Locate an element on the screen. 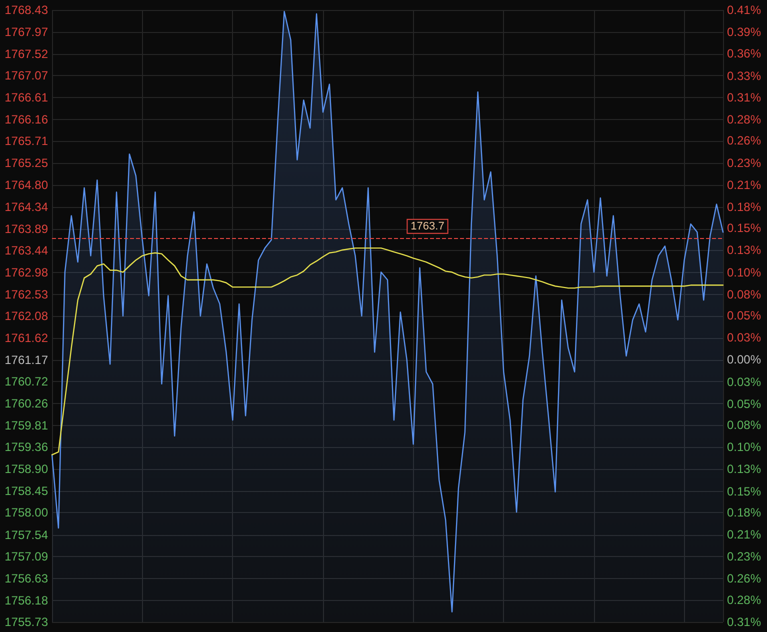  y-tick-label: 1767.52 is located at coordinates (26, 53).